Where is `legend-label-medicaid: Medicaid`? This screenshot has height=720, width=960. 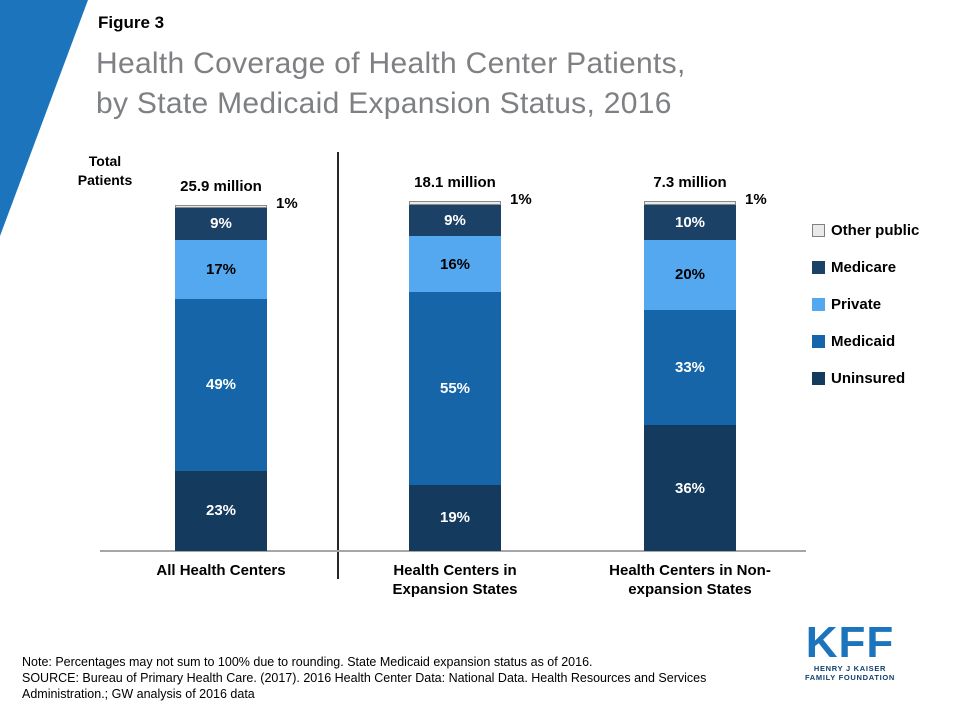 legend-label-medicaid: Medicaid is located at coordinates (863, 341).